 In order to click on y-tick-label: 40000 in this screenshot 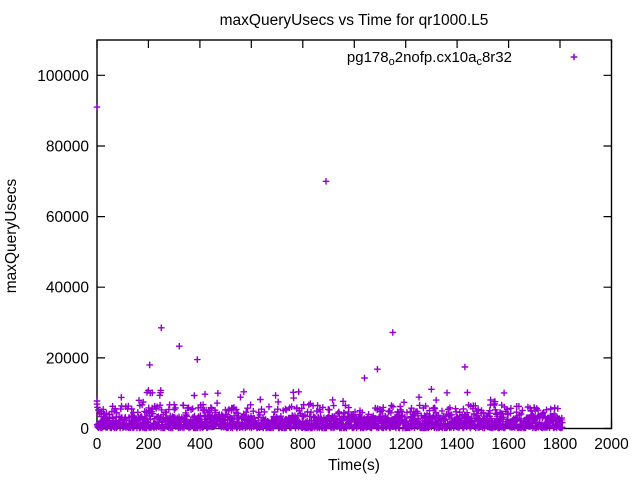, I will do `click(67, 288)`.